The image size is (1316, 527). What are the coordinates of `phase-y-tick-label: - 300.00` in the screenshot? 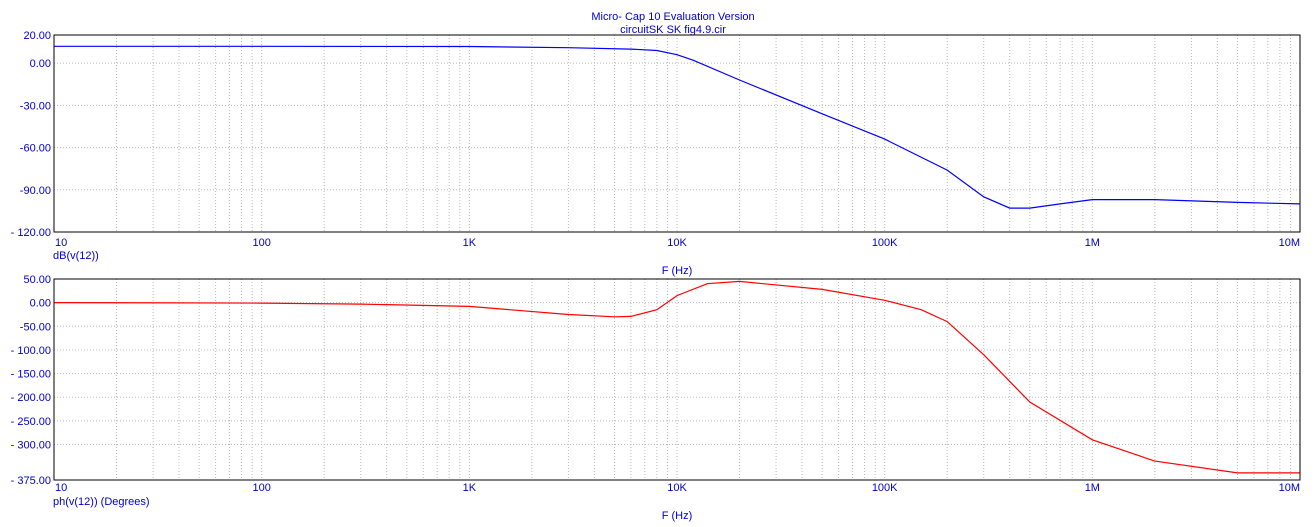 It's located at (31, 446).